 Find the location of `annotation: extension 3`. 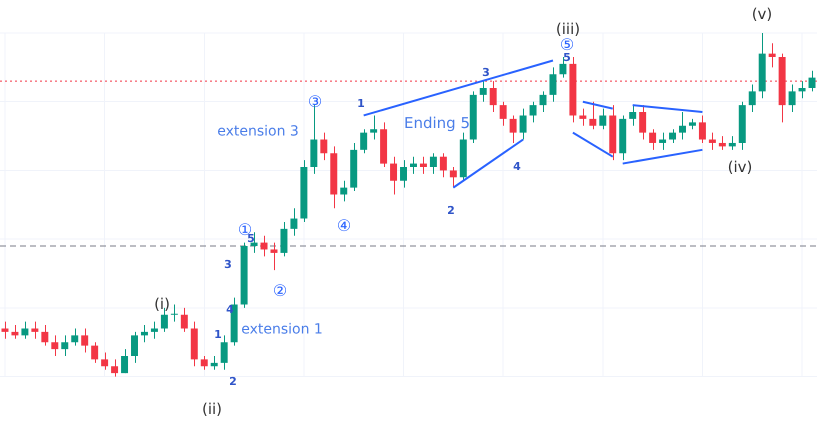

annotation: extension 3 is located at coordinates (258, 132).